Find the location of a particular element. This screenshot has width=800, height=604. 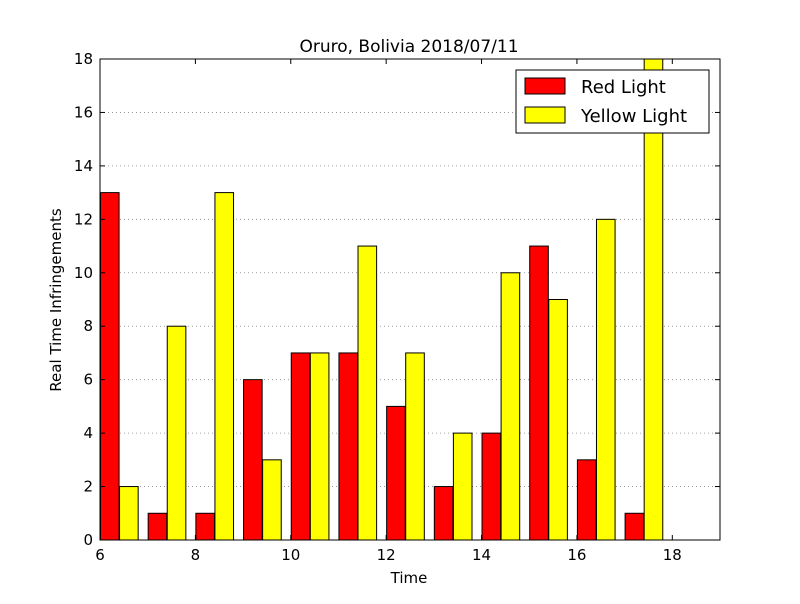

x-tick-label: 16 is located at coordinates (576, 555).